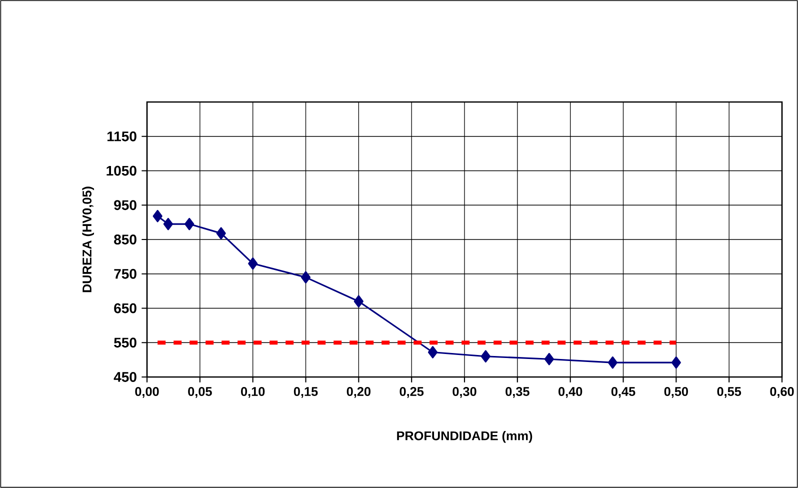  What do you see at coordinates (125, 205) in the screenshot?
I see `y-tick-label: 950` at bounding box center [125, 205].